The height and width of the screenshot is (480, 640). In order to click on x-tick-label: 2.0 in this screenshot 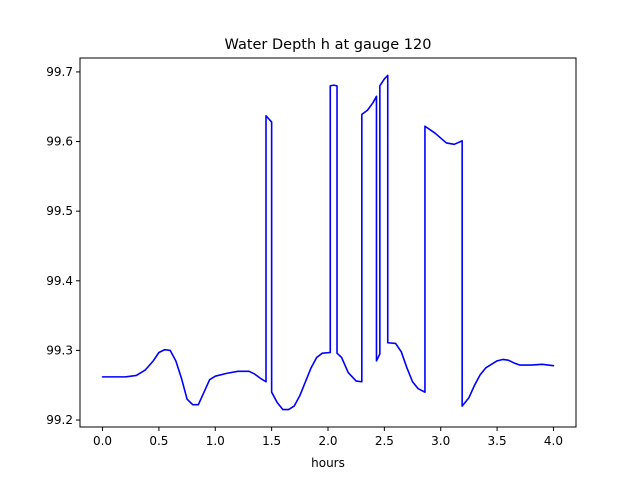, I will do `click(327, 441)`.